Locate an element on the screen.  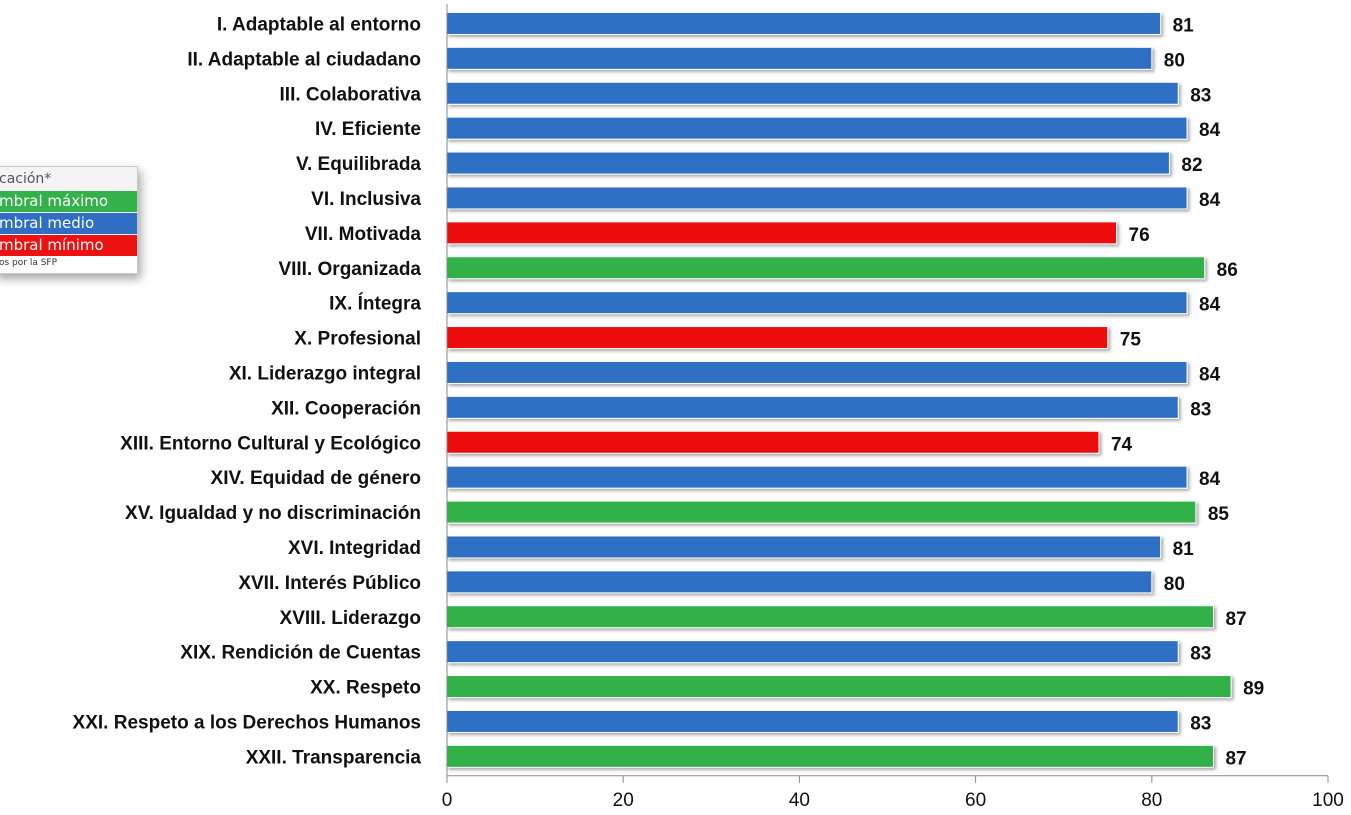
value-label: 74 is located at coordinates (1122, 444).